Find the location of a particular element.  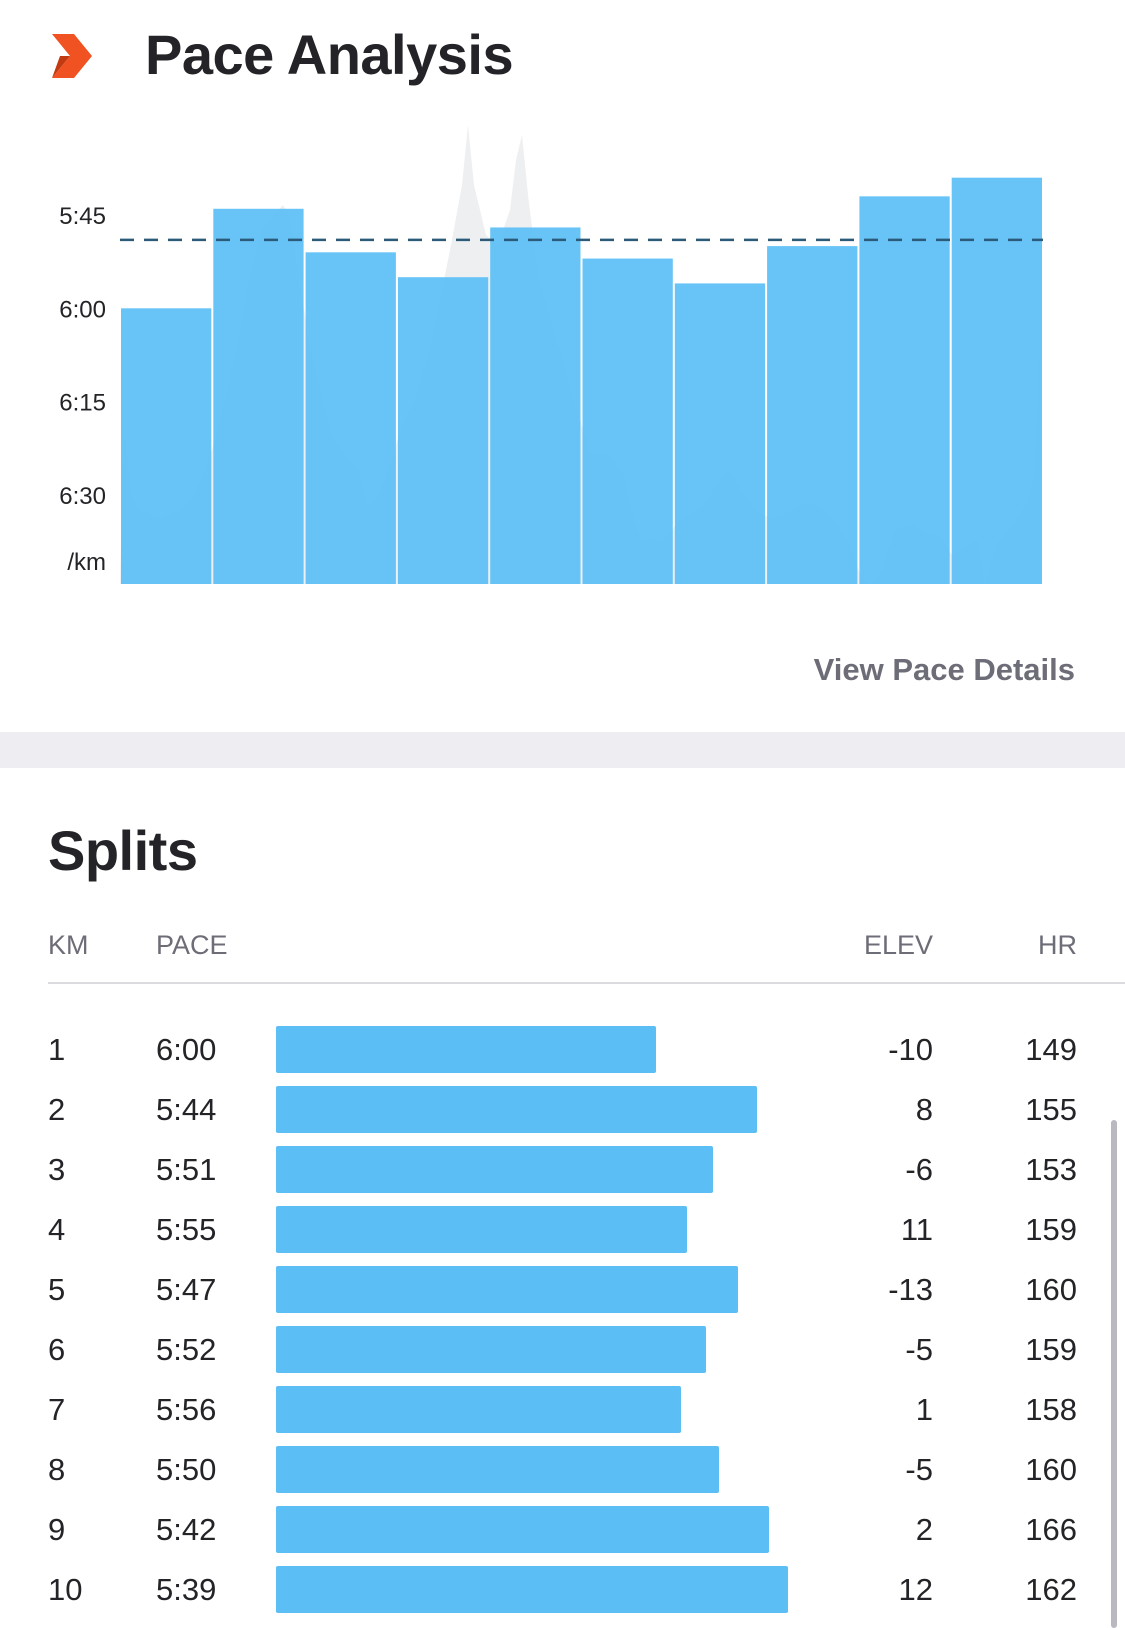

split-pace: 5:44 is located at coordinates (186, 1109).